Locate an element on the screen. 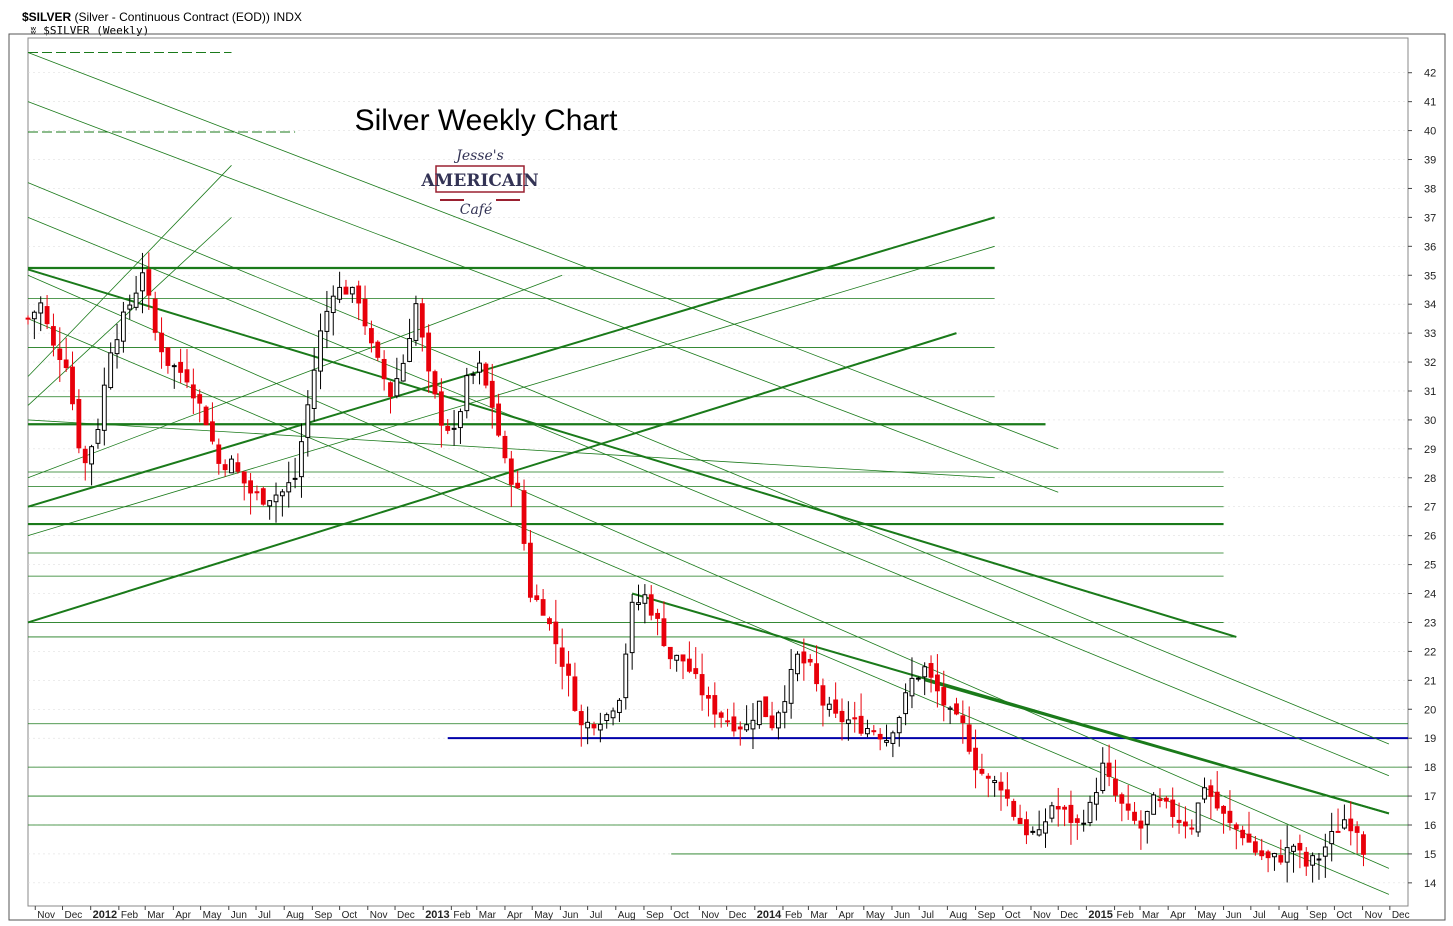  y-tick-label: 38 is located at coordinates (1430, 189).